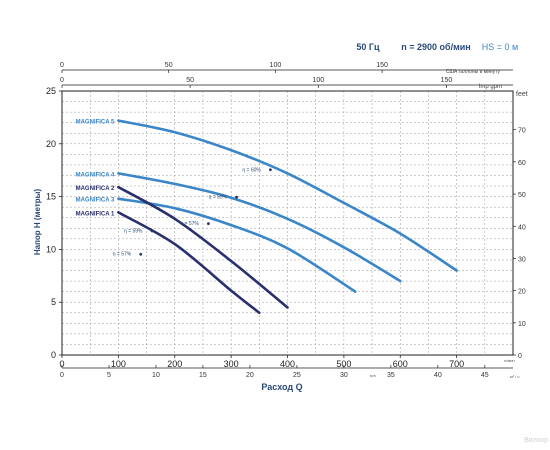  I want to click on imp-gpm-tick-label: 150, so click(447, 80).